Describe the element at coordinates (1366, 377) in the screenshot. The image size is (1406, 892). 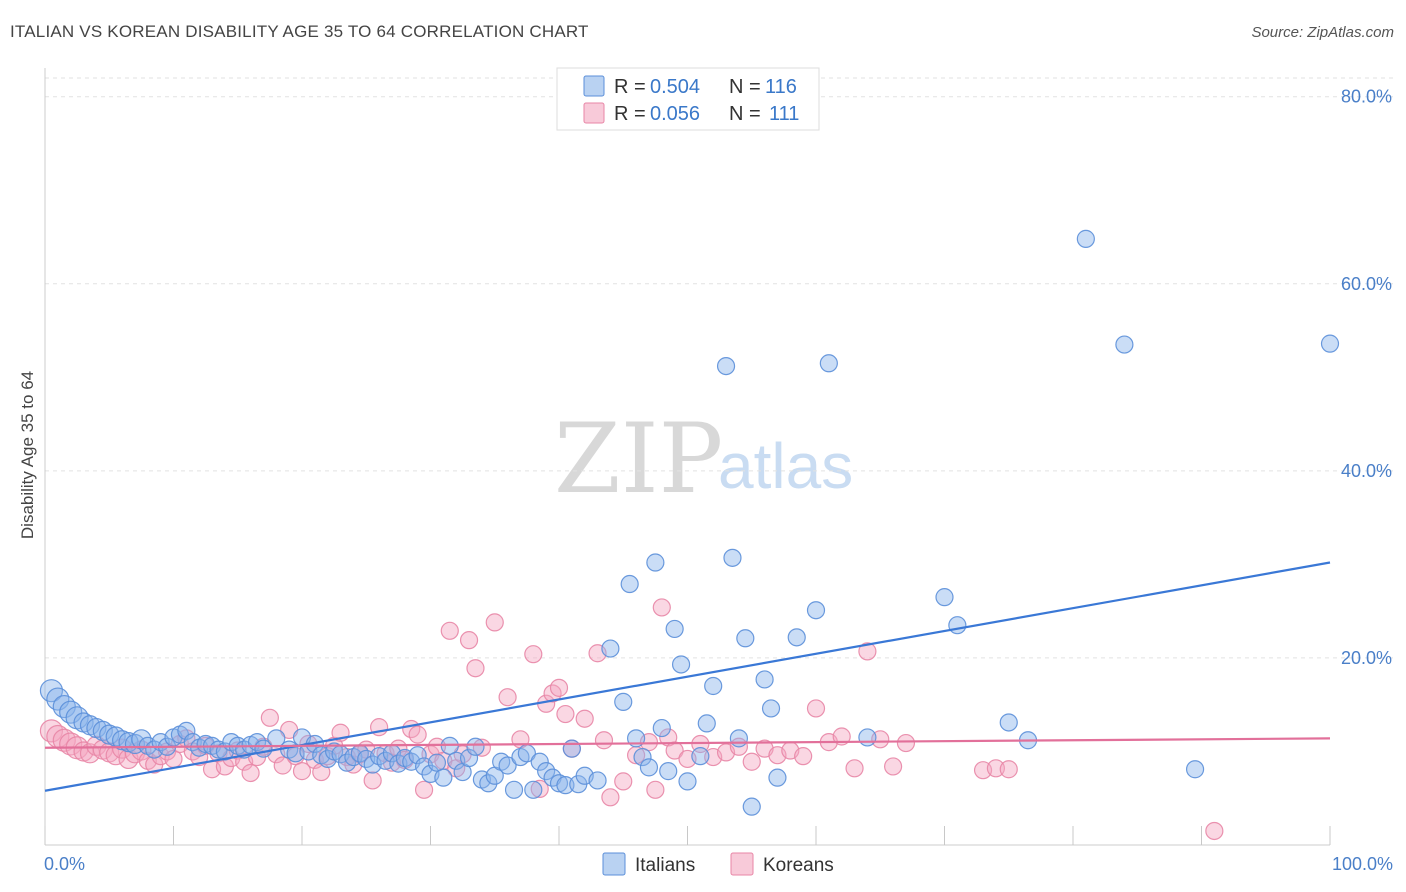
I see `y-tick-labels: 20.0% 40.0% 60.0% 80.0%` at that location.